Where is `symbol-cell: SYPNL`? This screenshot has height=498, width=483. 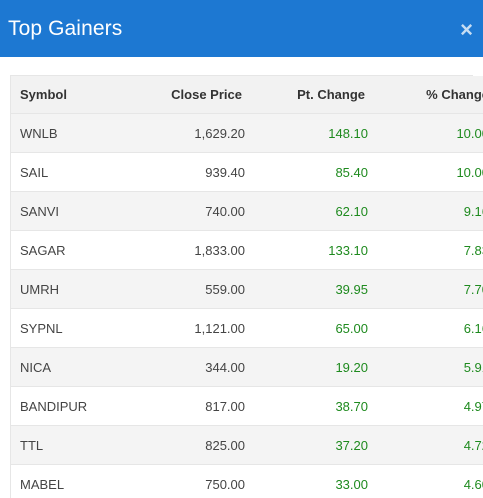 symbol-cell: SYPNL is located at coordinates (65, 328).